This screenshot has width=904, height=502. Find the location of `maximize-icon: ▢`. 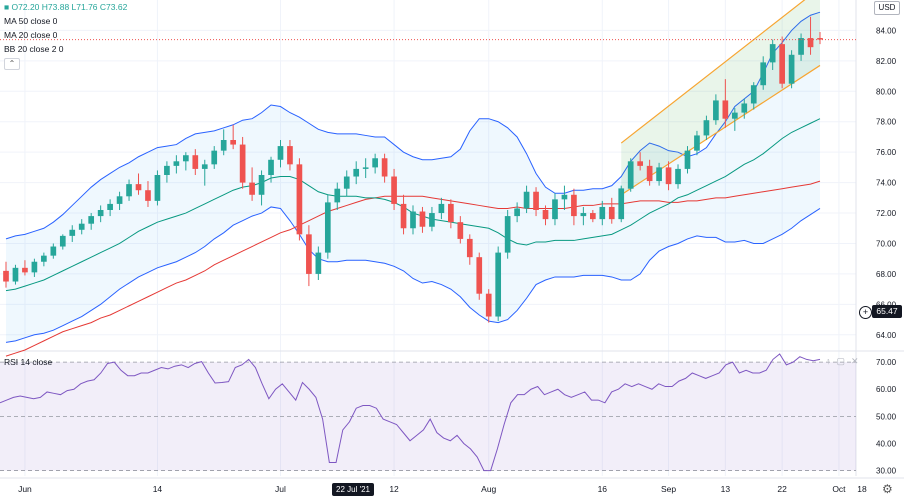

maximize-icon: ▢ is located at coordinates (844, 361).